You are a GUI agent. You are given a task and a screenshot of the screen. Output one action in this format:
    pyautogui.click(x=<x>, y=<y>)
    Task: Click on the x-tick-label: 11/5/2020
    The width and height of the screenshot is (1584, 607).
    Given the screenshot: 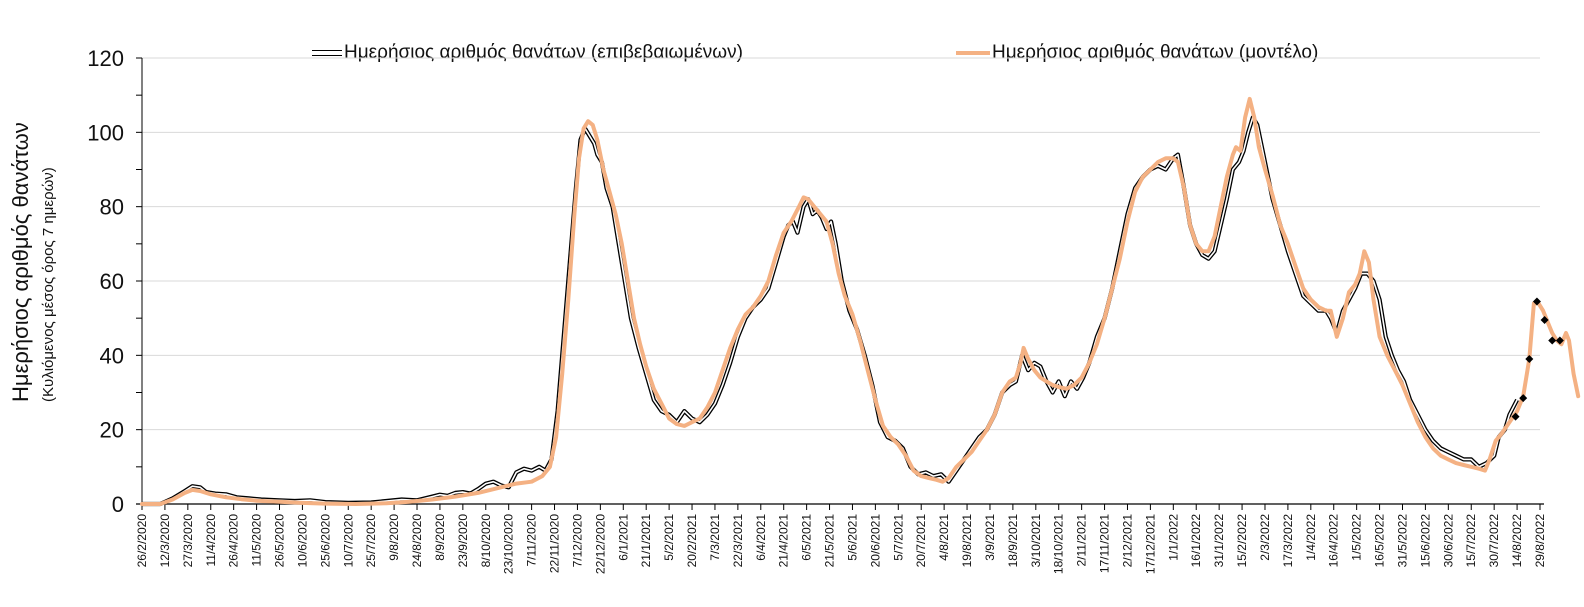 What is the action you would take?
    pyautogui.click(x=257, y=540)
    